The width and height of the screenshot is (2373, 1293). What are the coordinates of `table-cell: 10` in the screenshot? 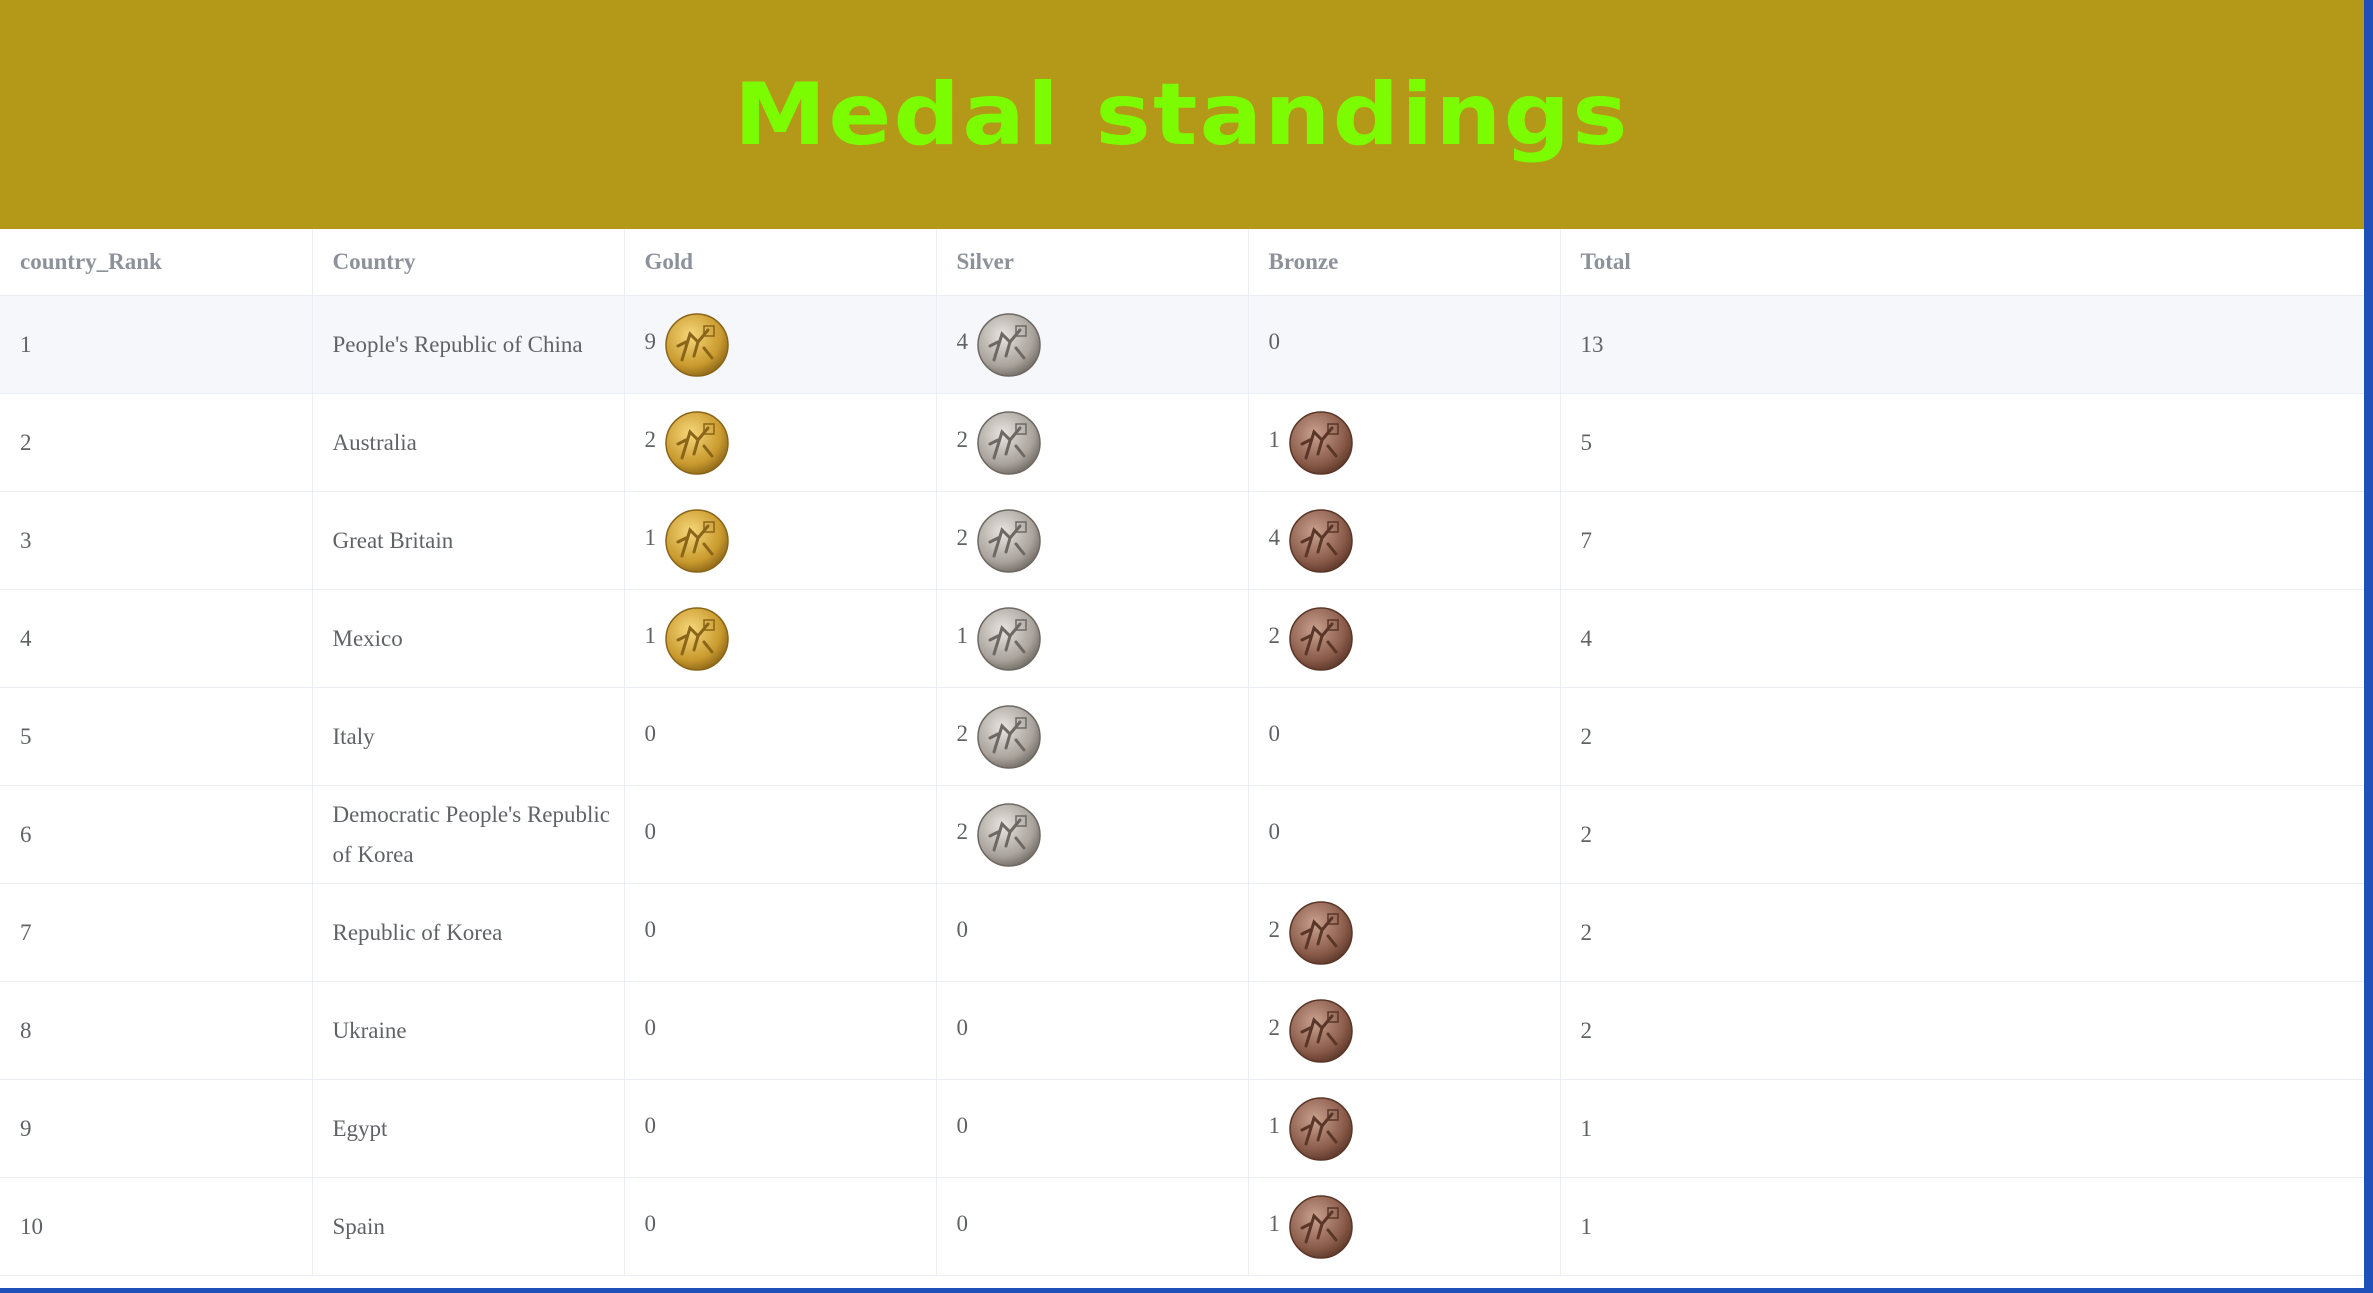 It's located at (156, 1226).